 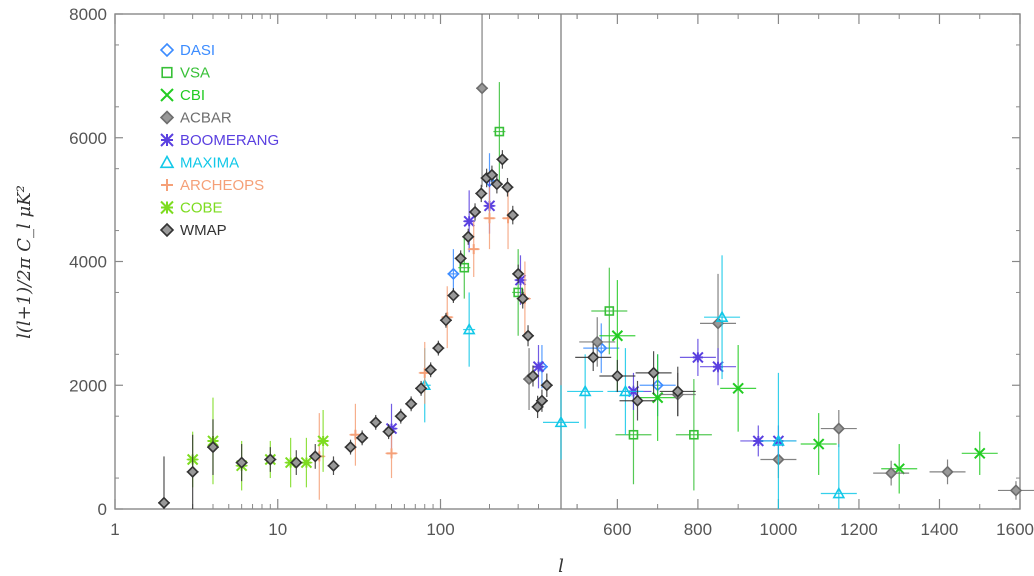 I want to click on series-cbi, so click(x=798, y=387).